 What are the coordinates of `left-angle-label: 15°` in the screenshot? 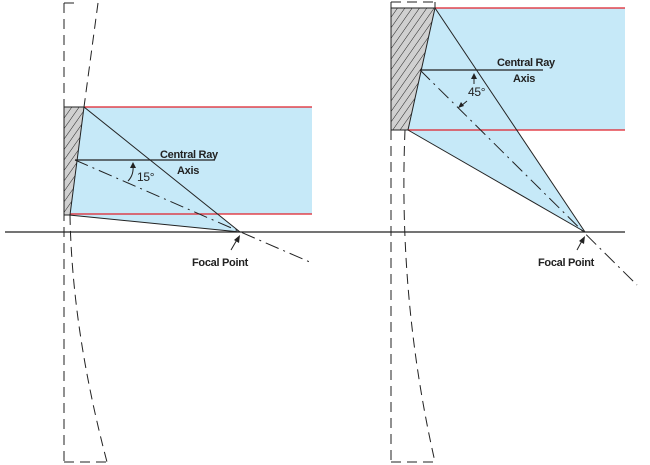 It's located at (146, 177).